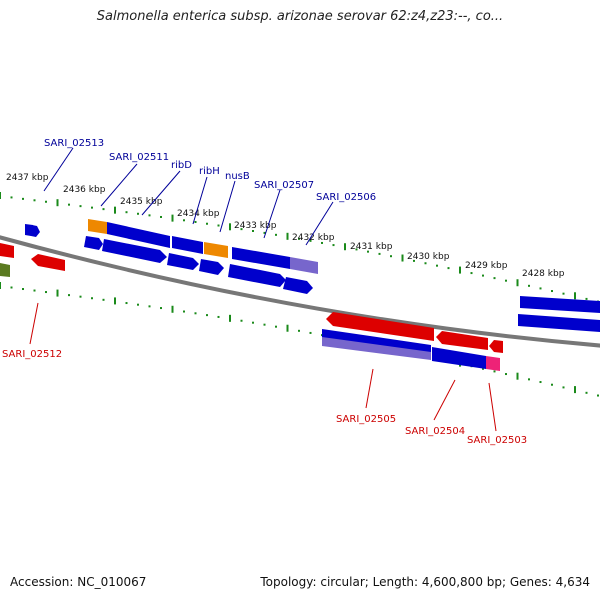 The image size is (600, 605). What do you see at coordinates (237, 176) in the screenshot?
I see `gene-label: nusB` at bounding box center [237, 176].